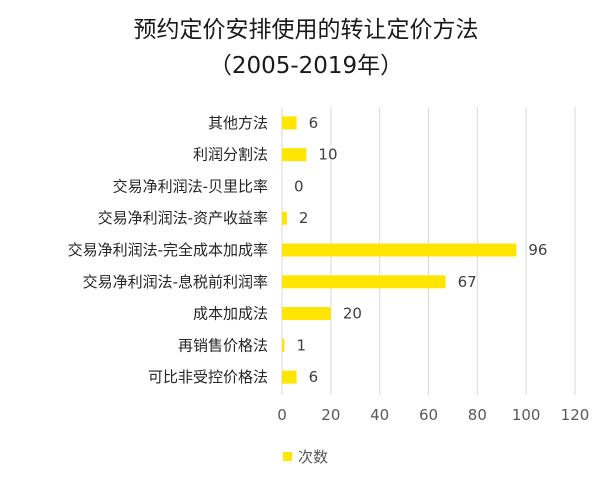  Describe the element at coordinates (183, 218) in the screenshot. I see `category-label: 交易净利润法-资产收益率` at that location.